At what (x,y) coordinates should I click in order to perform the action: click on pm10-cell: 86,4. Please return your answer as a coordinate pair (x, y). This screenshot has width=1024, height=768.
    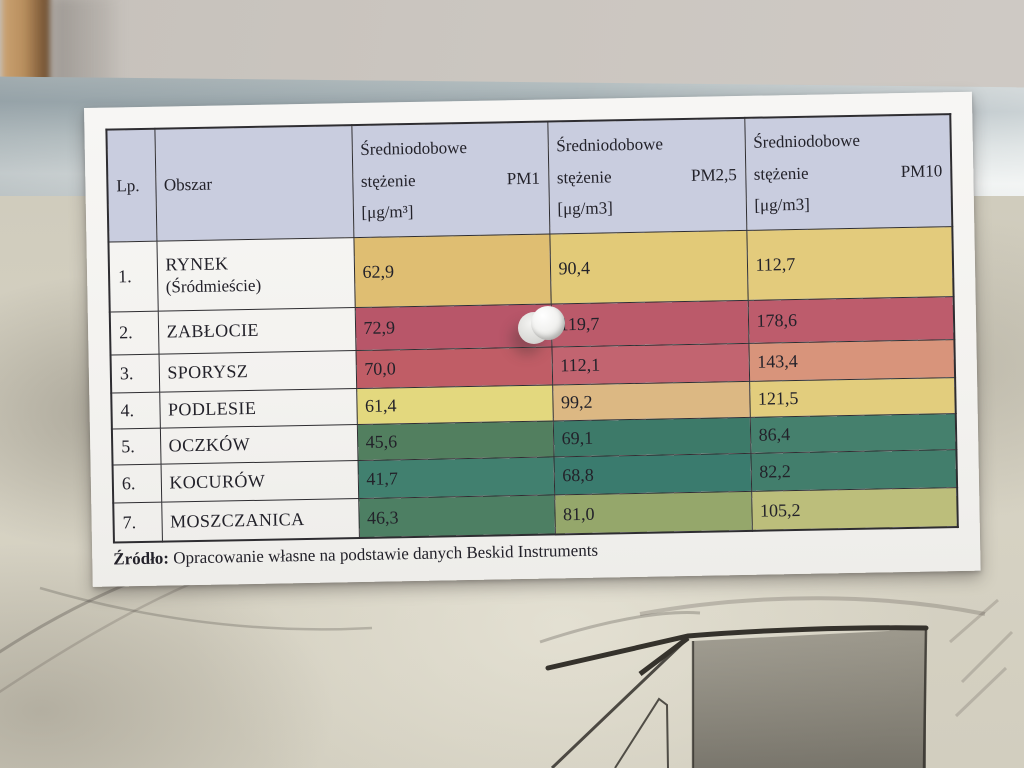
    Looking at the image, I should click on (853, 433).